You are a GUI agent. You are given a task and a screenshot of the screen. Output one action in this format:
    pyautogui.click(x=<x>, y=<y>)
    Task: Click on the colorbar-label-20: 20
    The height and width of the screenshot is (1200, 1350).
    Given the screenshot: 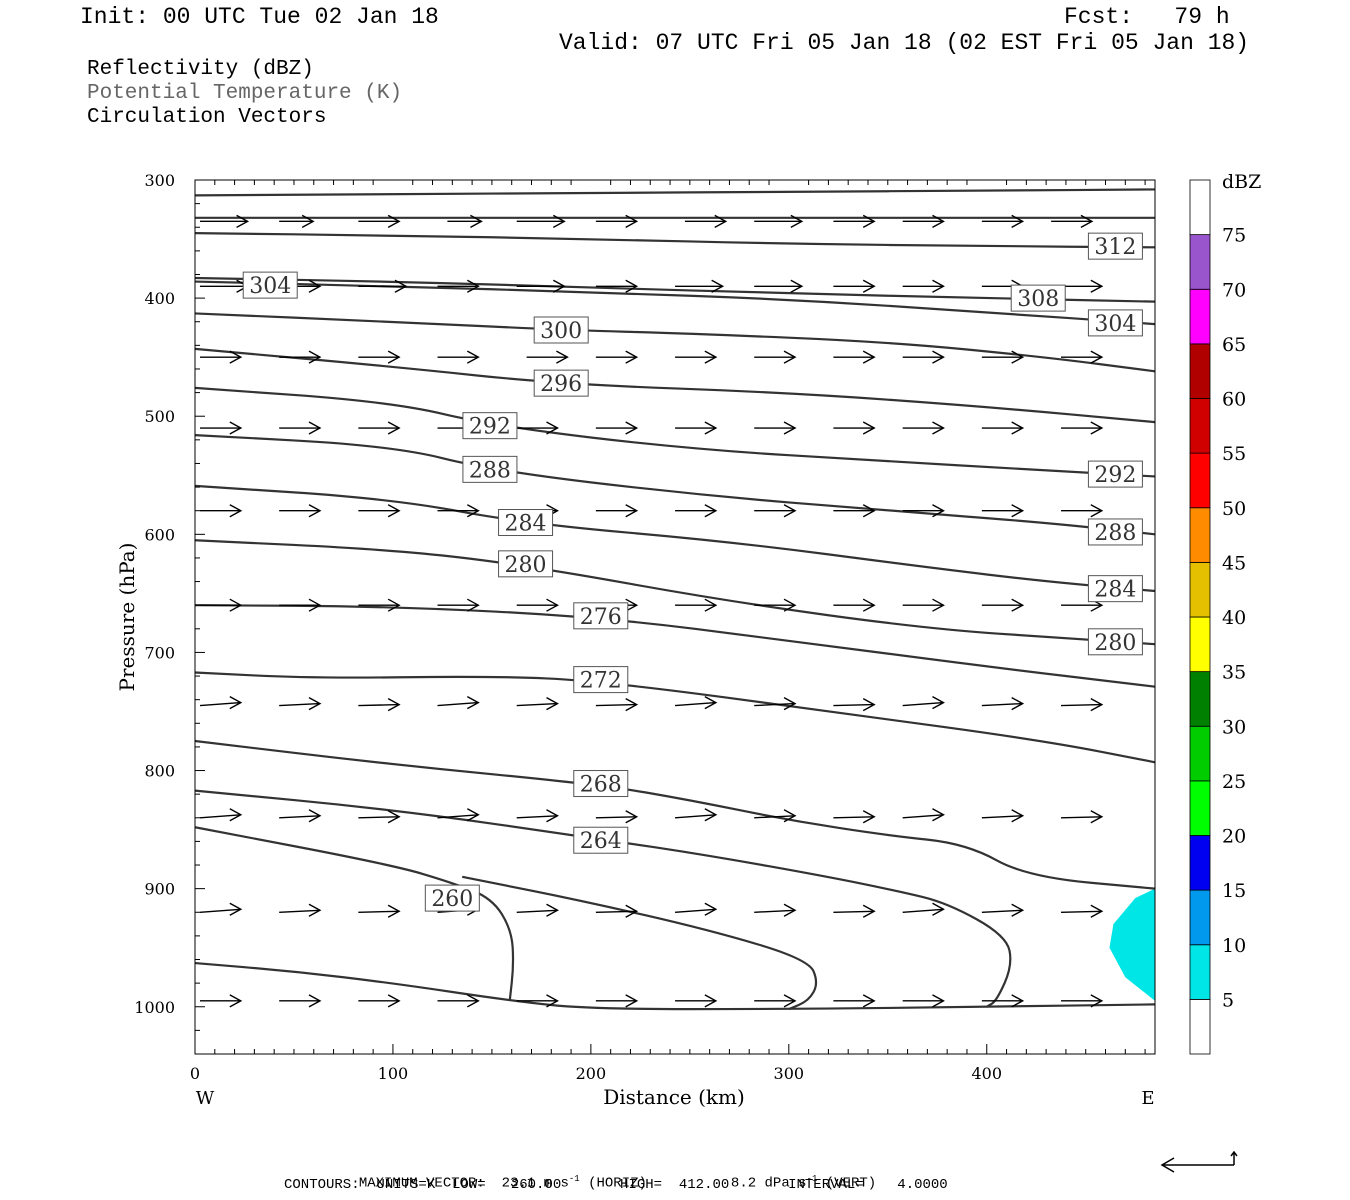 What is the action you would take?
    pyautogui.click(x=1234, y=837)
    